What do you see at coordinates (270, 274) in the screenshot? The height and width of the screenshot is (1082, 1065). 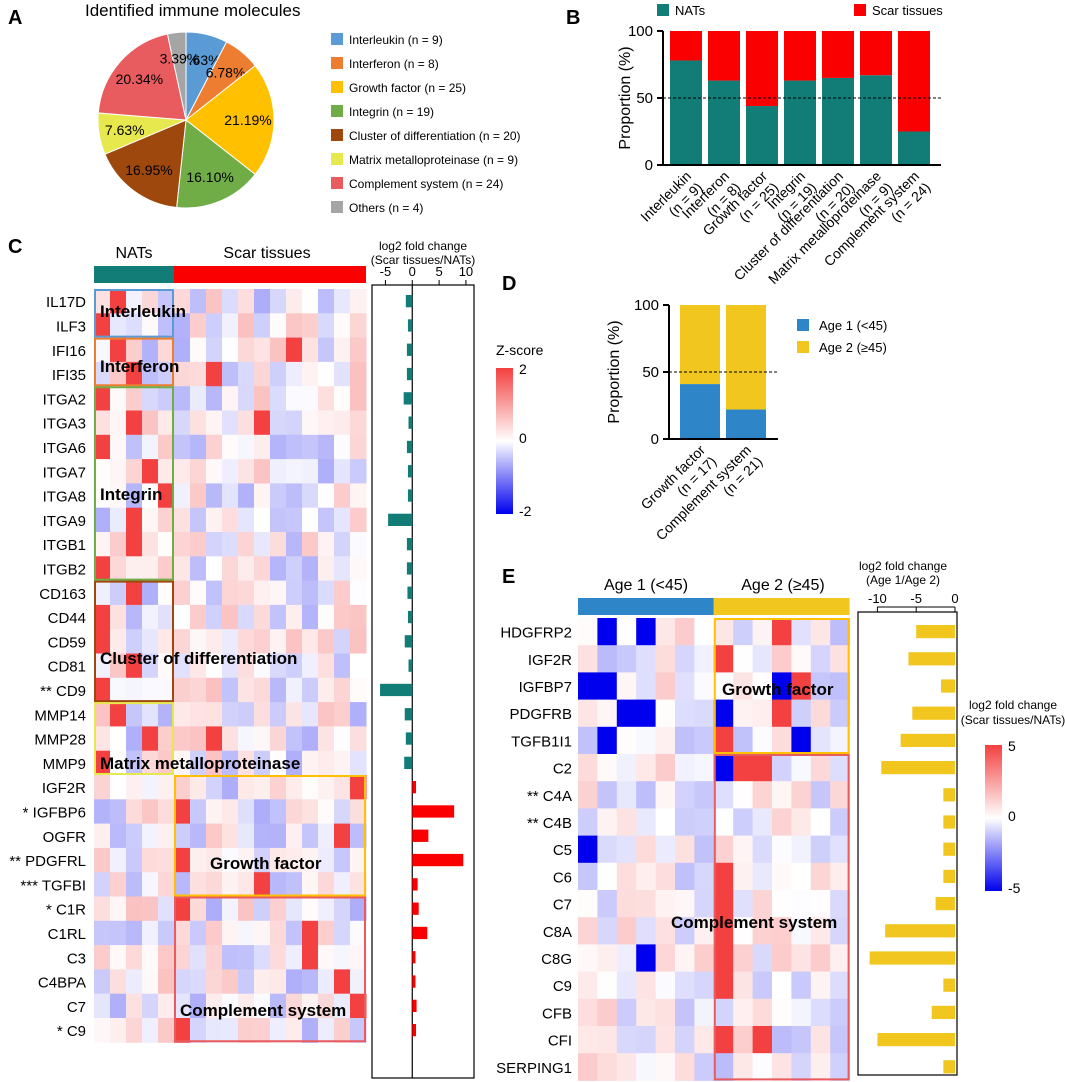 I see `group-bar-scar` at bounding box center [270, 274].